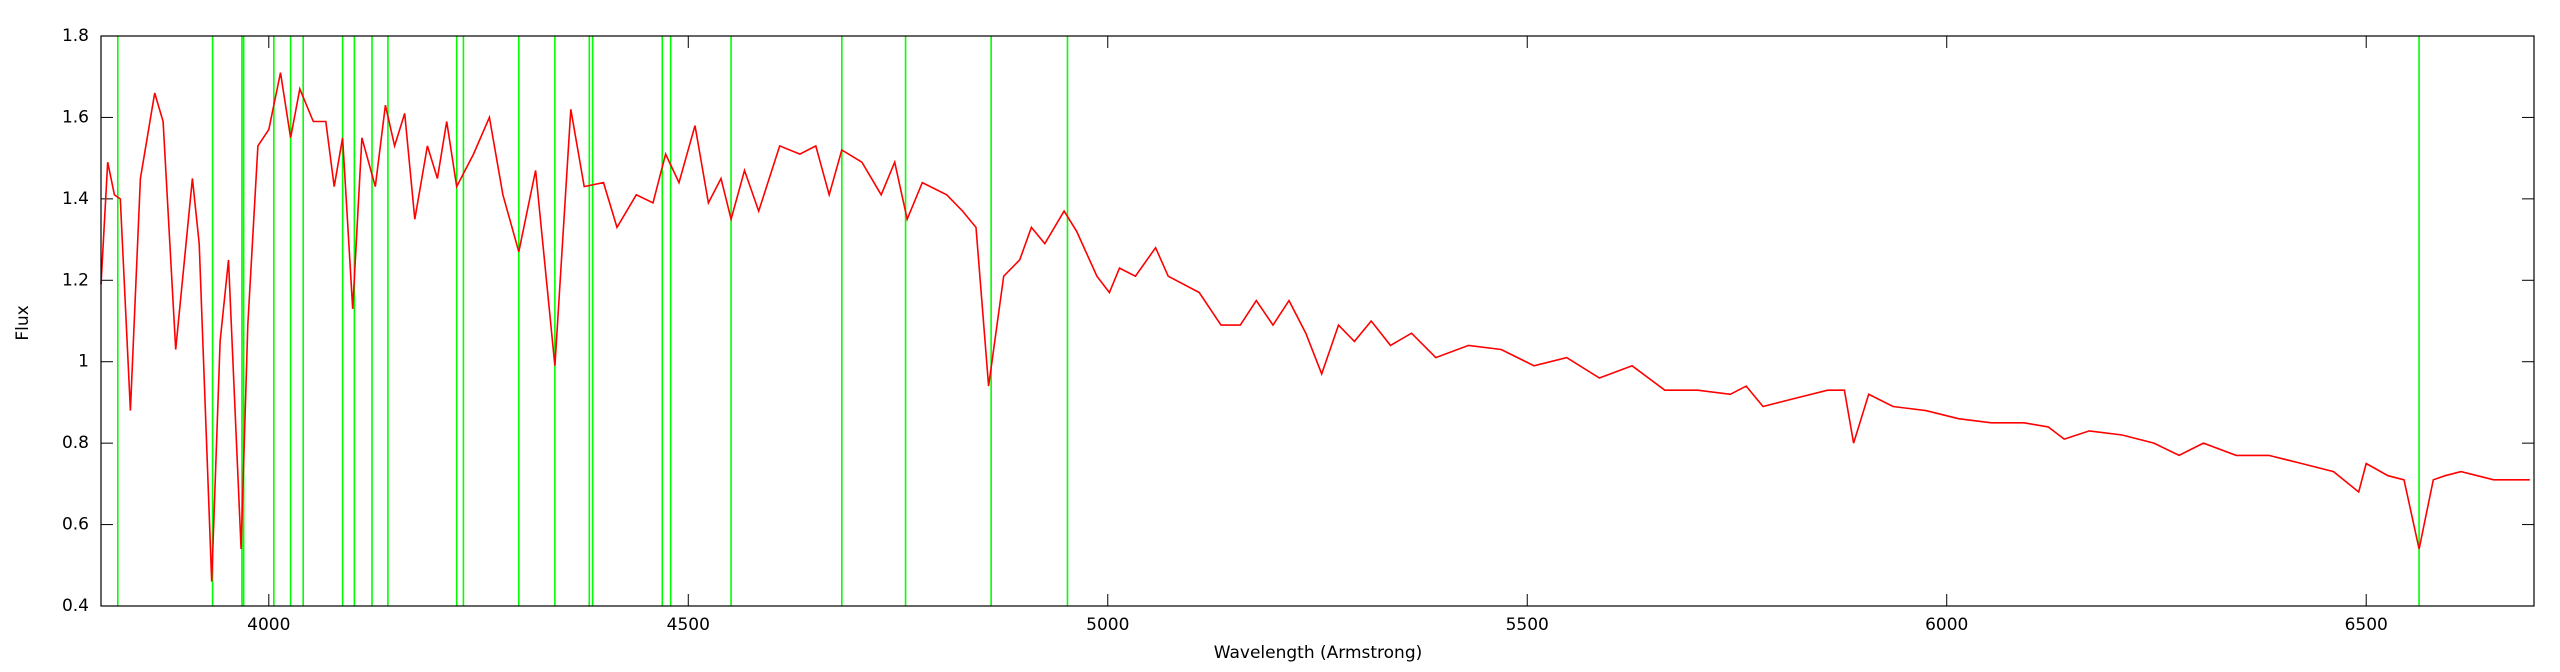 This screenshot has width=2560, height=672. Describe the element at coordinates (75, 280) in the screenshot. I see `y-tick-label: 1.2` at that location.